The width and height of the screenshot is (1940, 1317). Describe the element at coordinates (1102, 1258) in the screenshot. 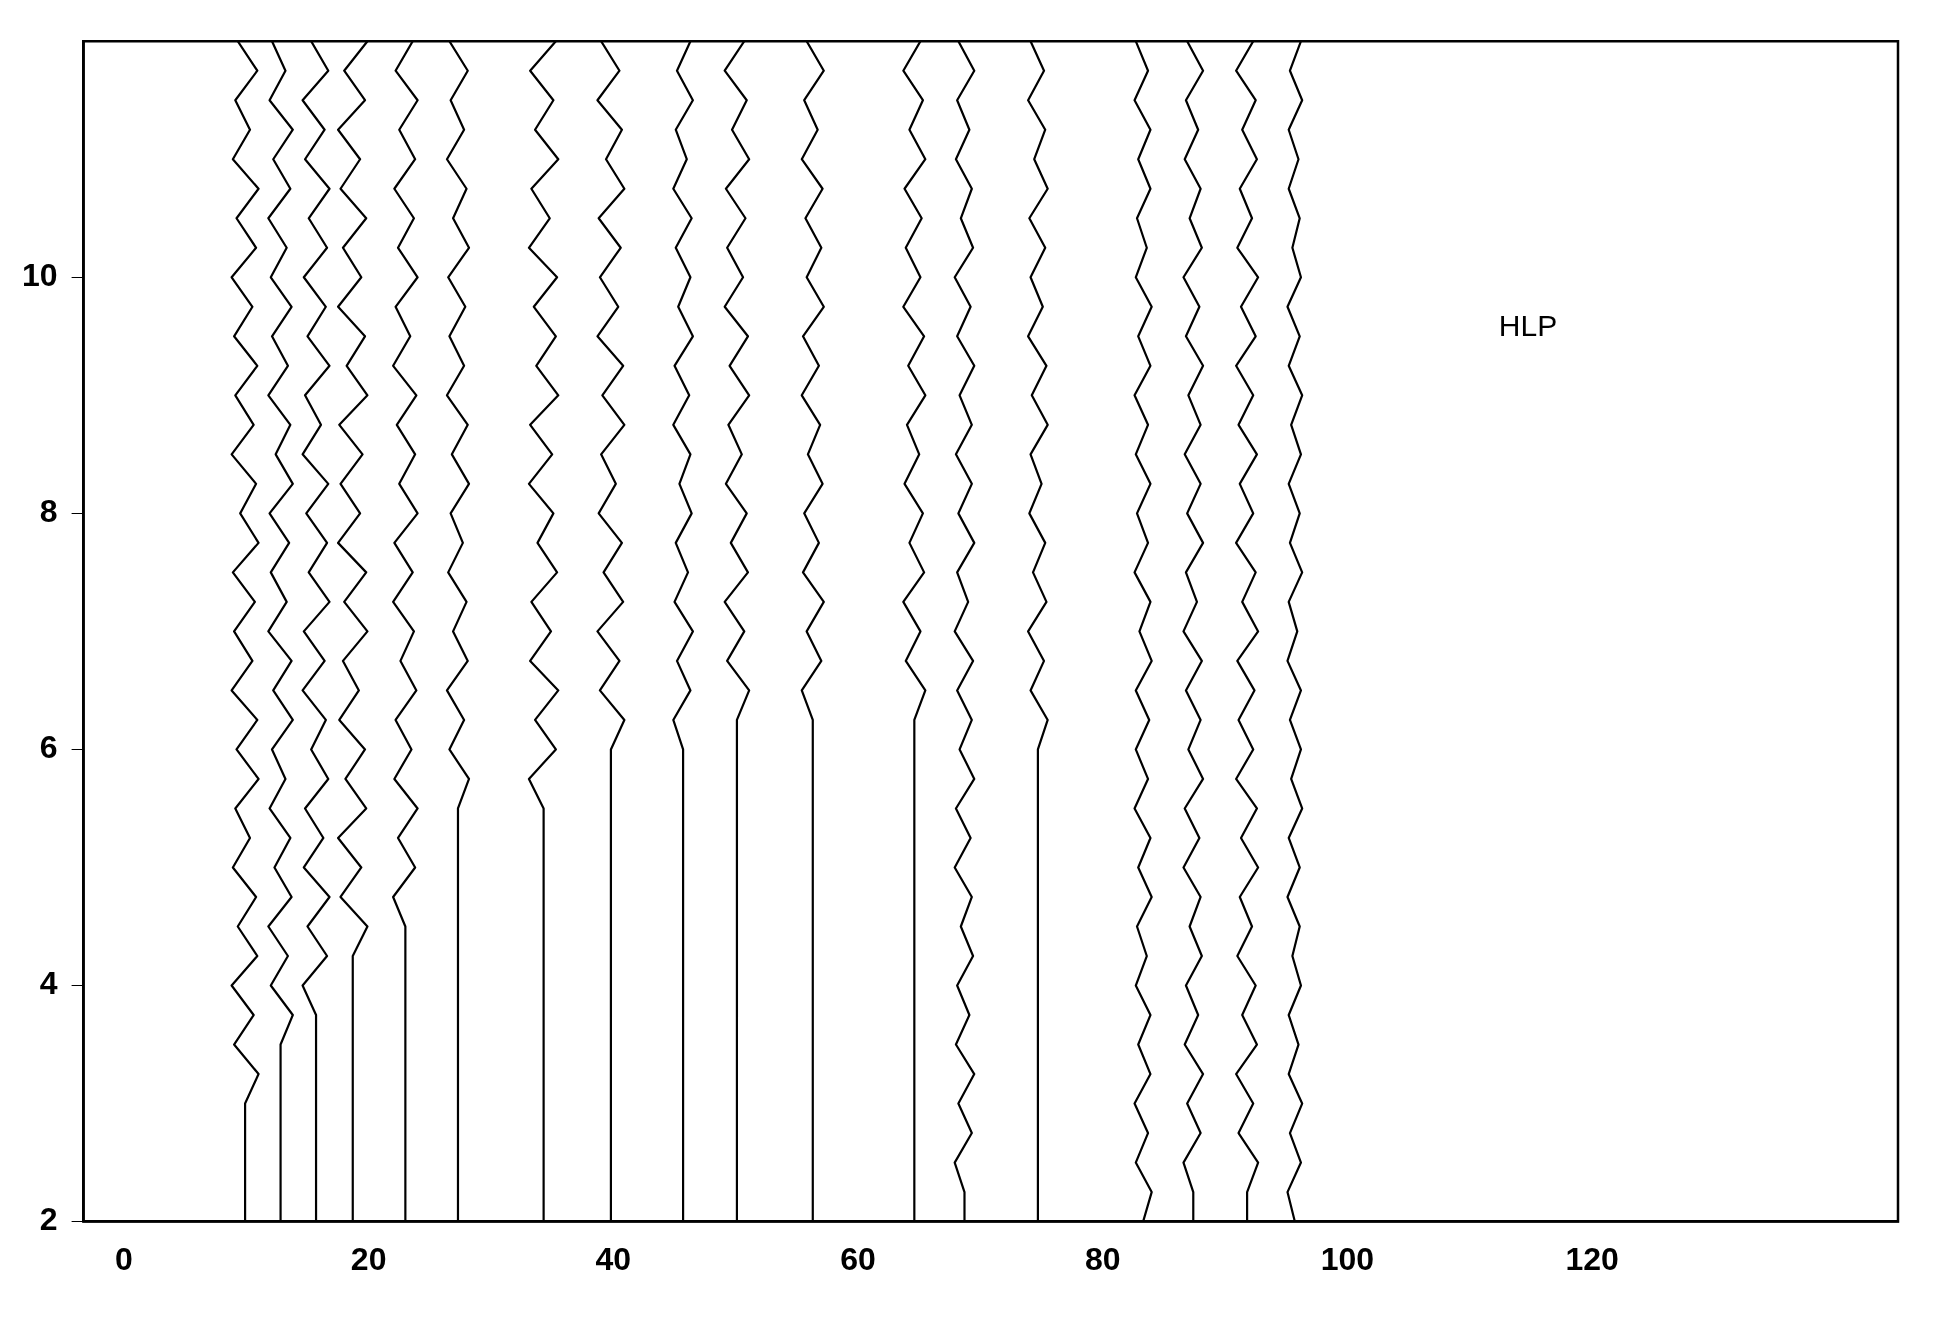

I see `x-tick-label: 80` at that location.